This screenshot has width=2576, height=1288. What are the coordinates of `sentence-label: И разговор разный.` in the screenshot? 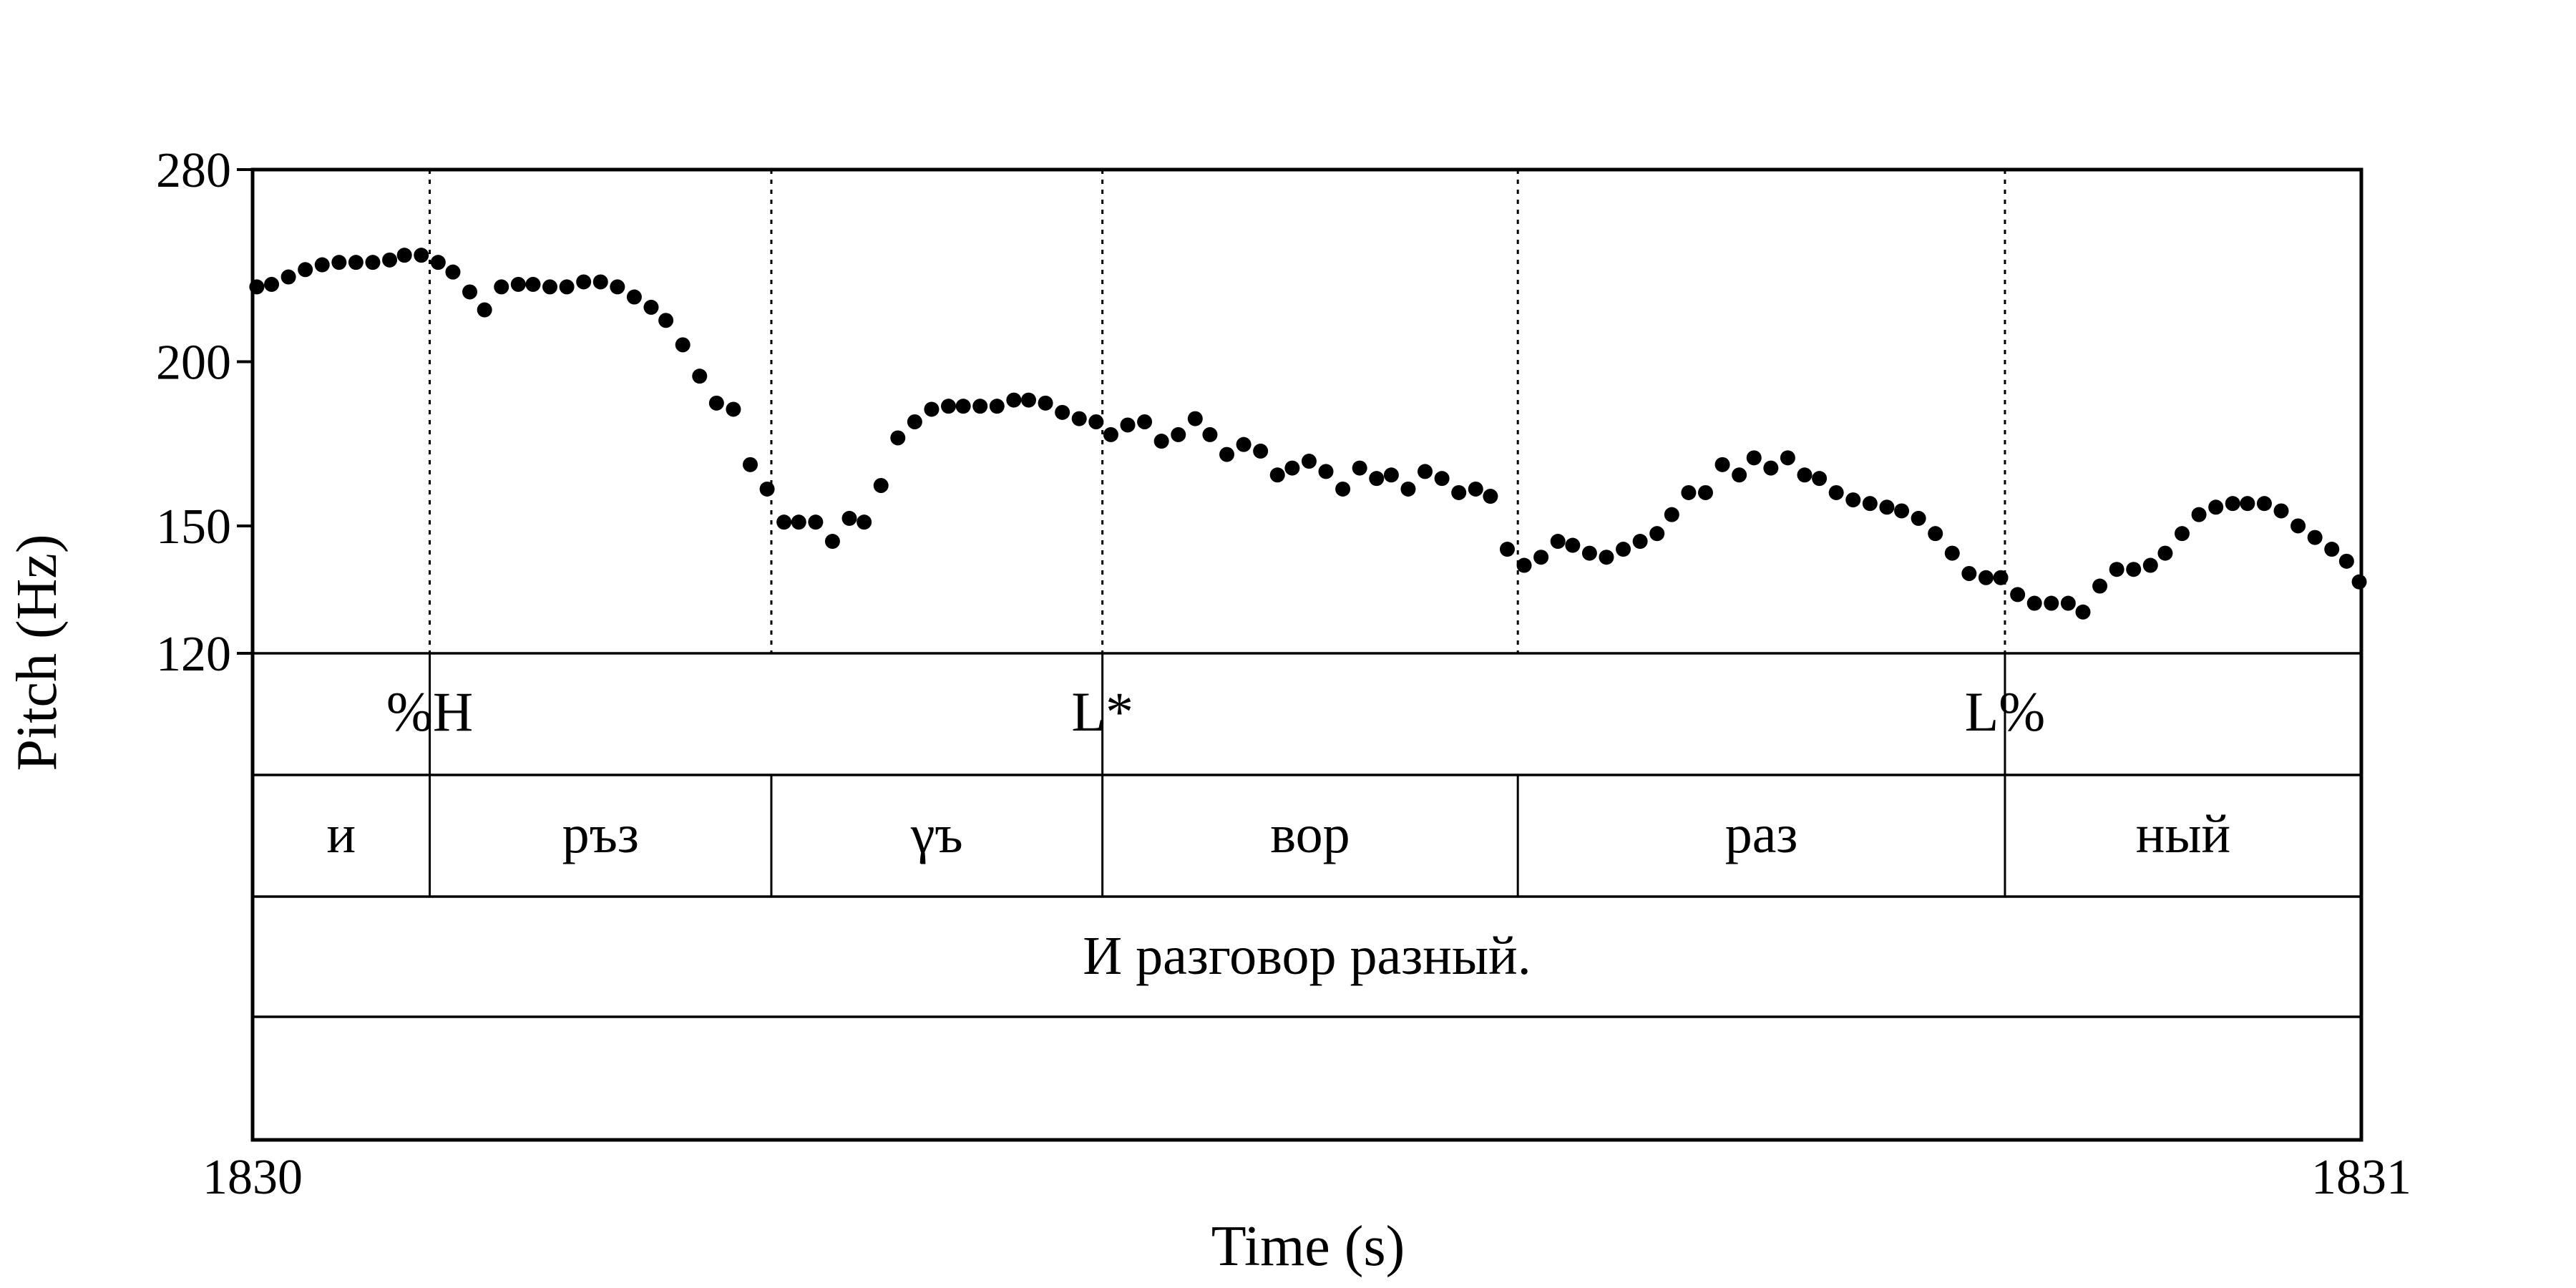 It's located at (1307, 956).